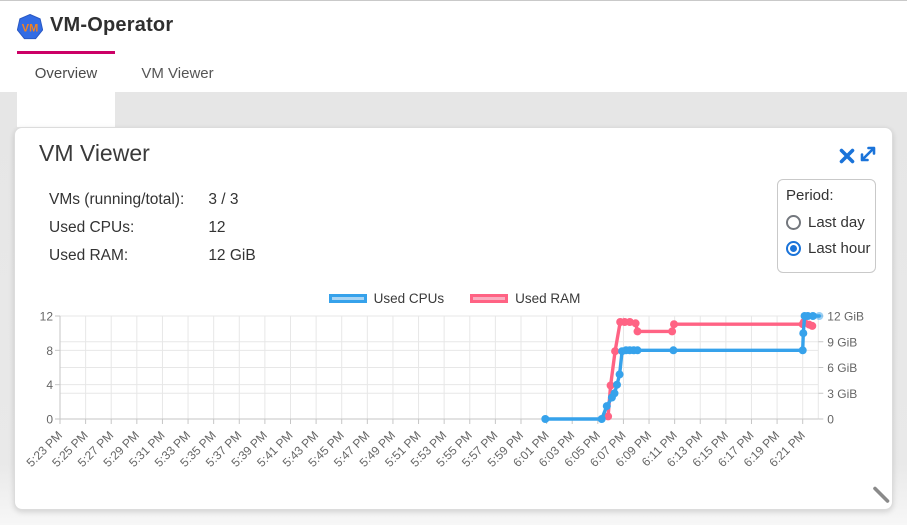  I want to click on active-tab-indicator, so click(66, 52).